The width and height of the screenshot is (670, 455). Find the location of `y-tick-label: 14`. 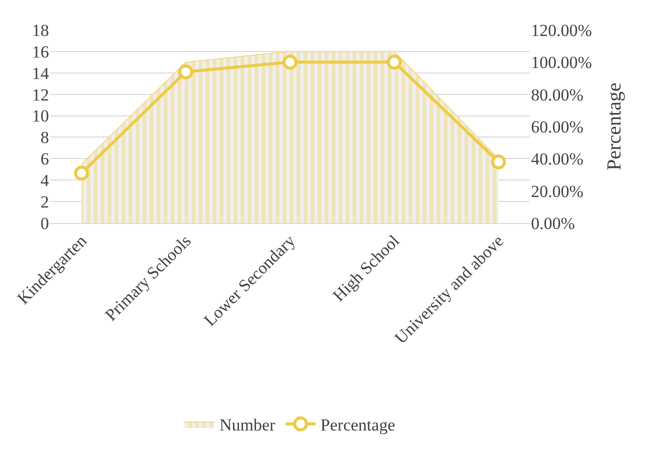

y-tick-label: 14 is located at coordinates (41, 73).